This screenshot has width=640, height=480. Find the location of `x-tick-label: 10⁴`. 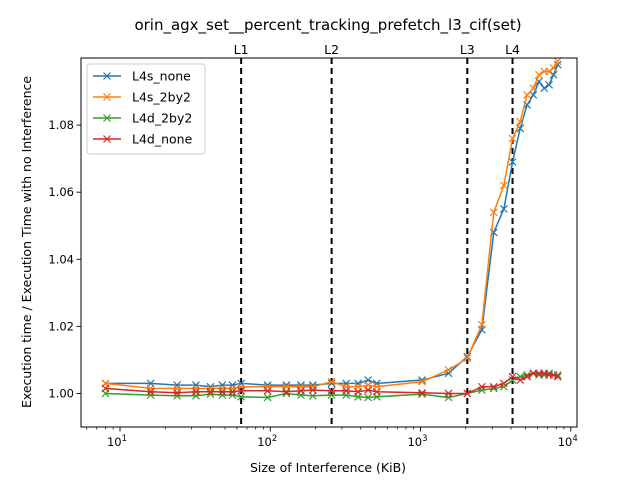

x-tick-label: 10⁴ is located at coordinates (568, 441).